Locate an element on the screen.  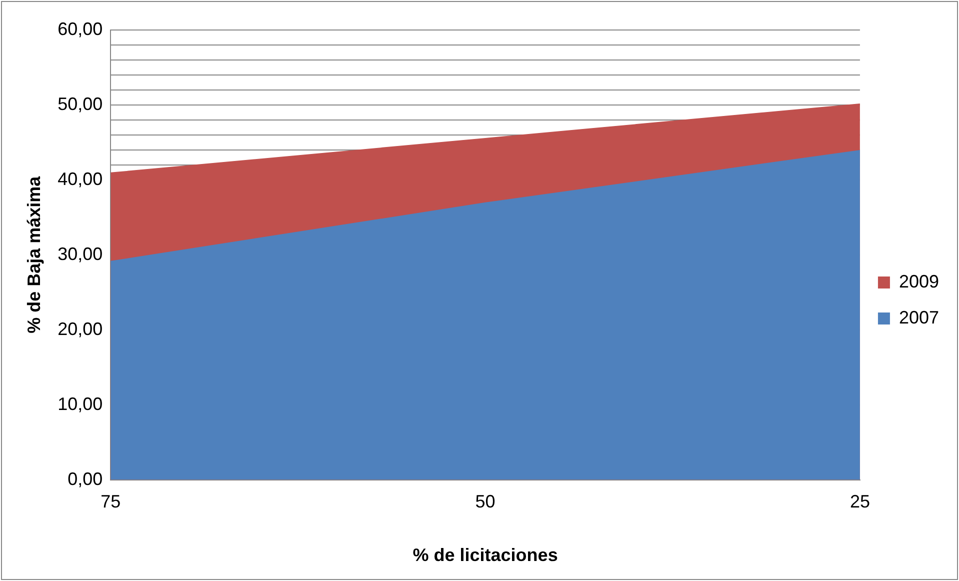
x-tick-label: 25 is located at coordinates (860, 502).